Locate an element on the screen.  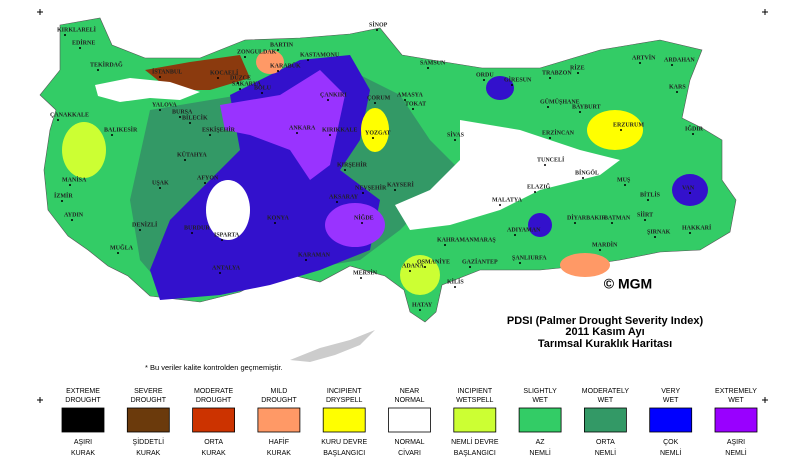
city-label: GÜMÜŞHANE is located at coordinates (560, 101).